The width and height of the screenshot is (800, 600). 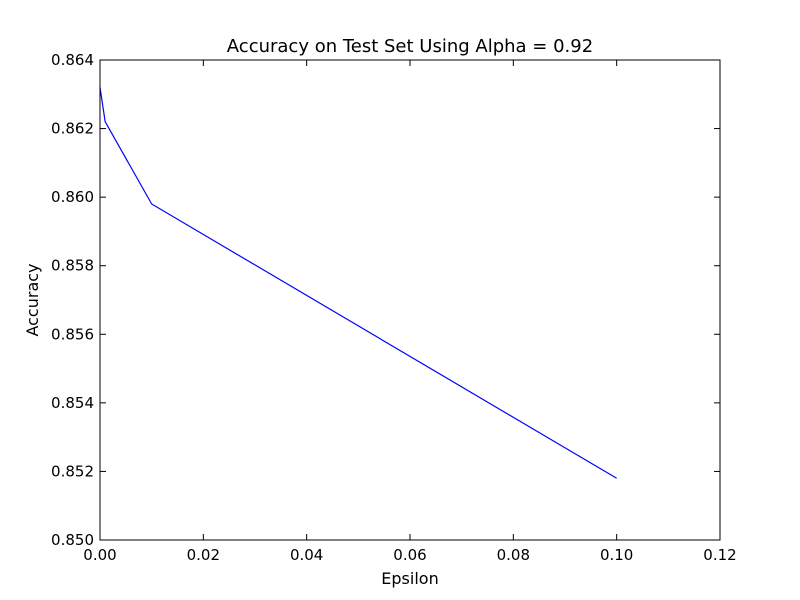 I want to click on x-tick-label: 0.04, so click(x=306, y=555).